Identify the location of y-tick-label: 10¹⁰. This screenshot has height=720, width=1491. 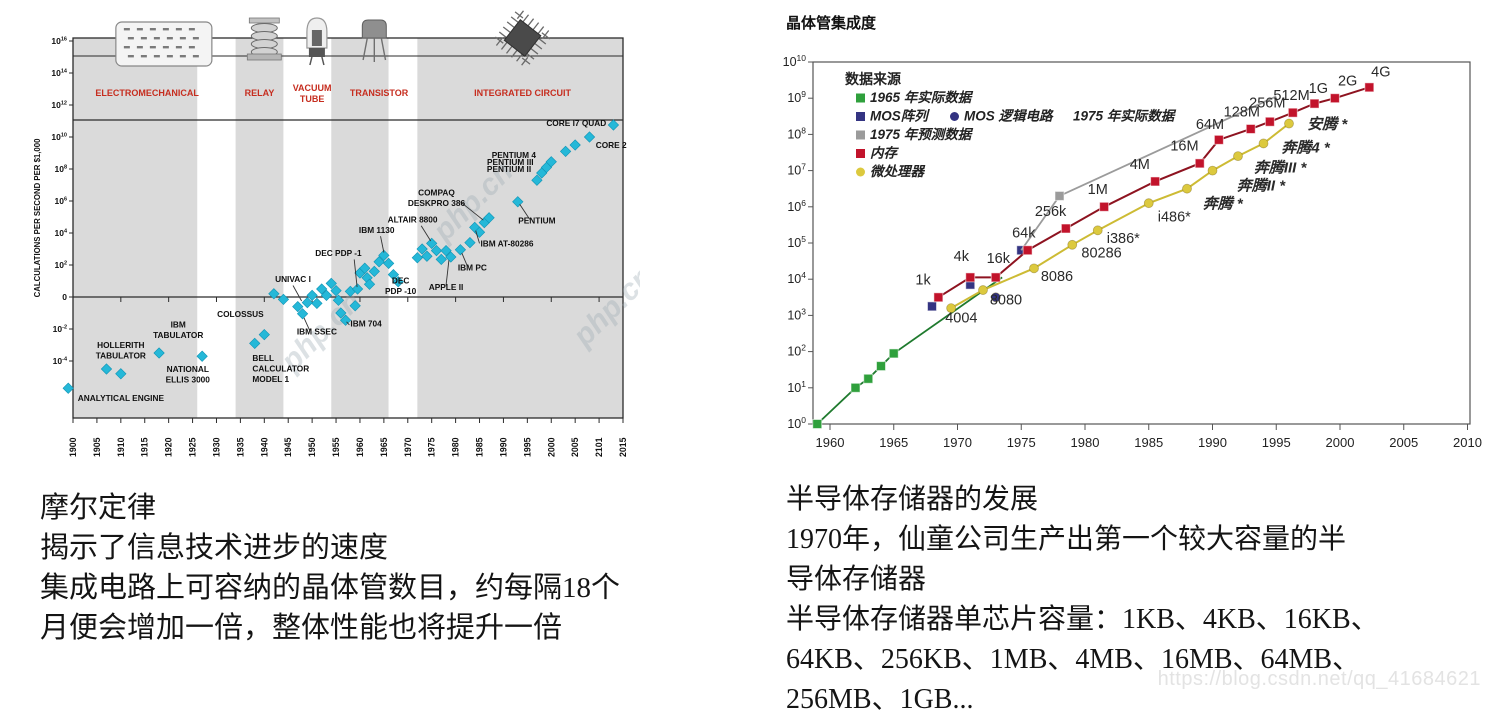
(795, 61).